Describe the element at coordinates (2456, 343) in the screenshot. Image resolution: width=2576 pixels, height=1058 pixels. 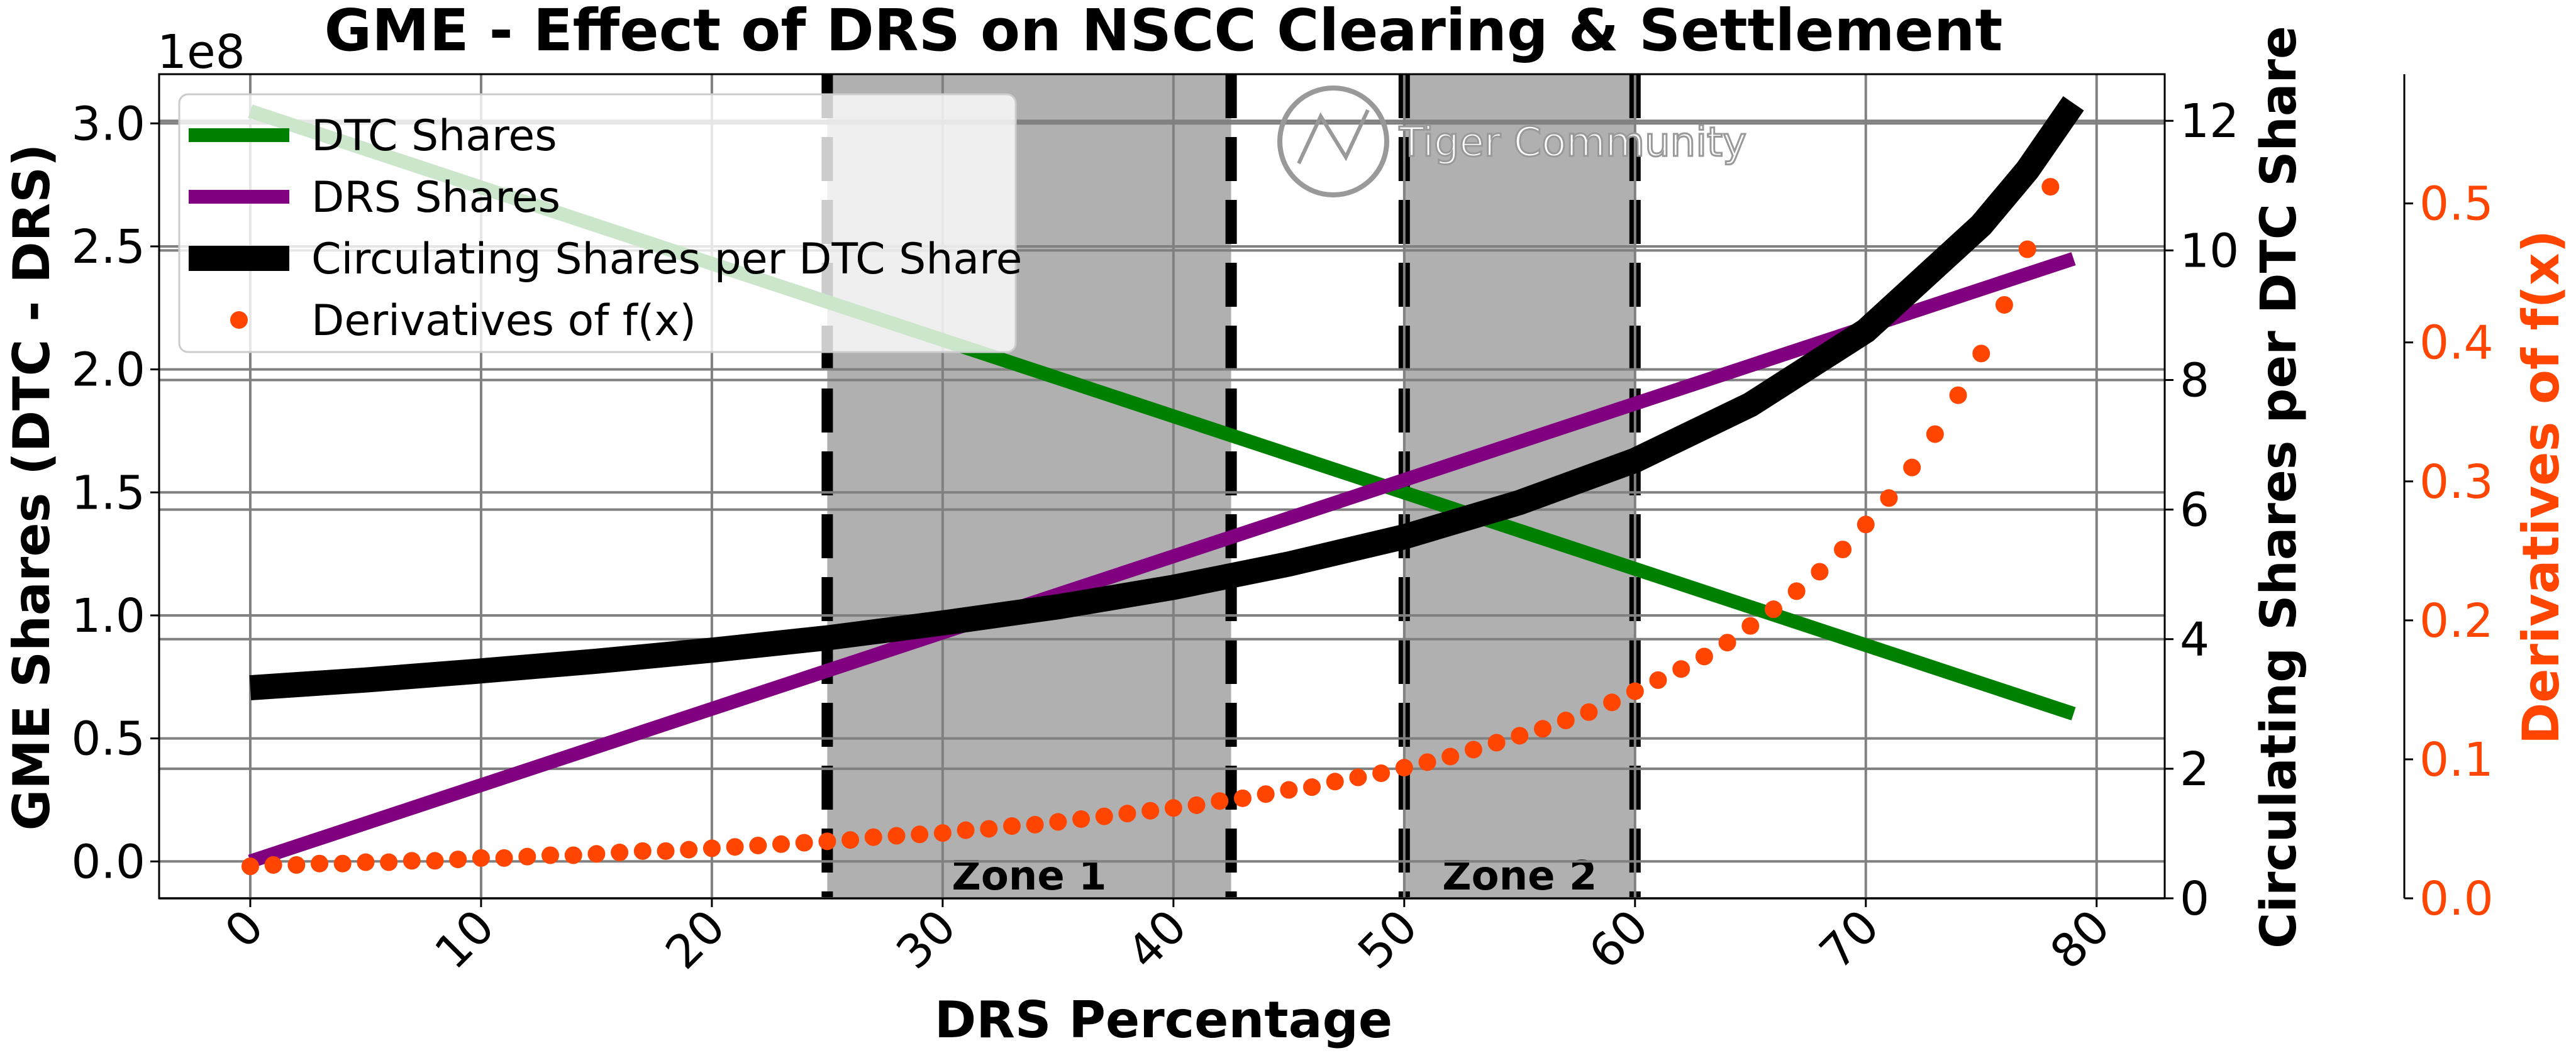
I see `y-right2-tick-label: 0.4` at that location.